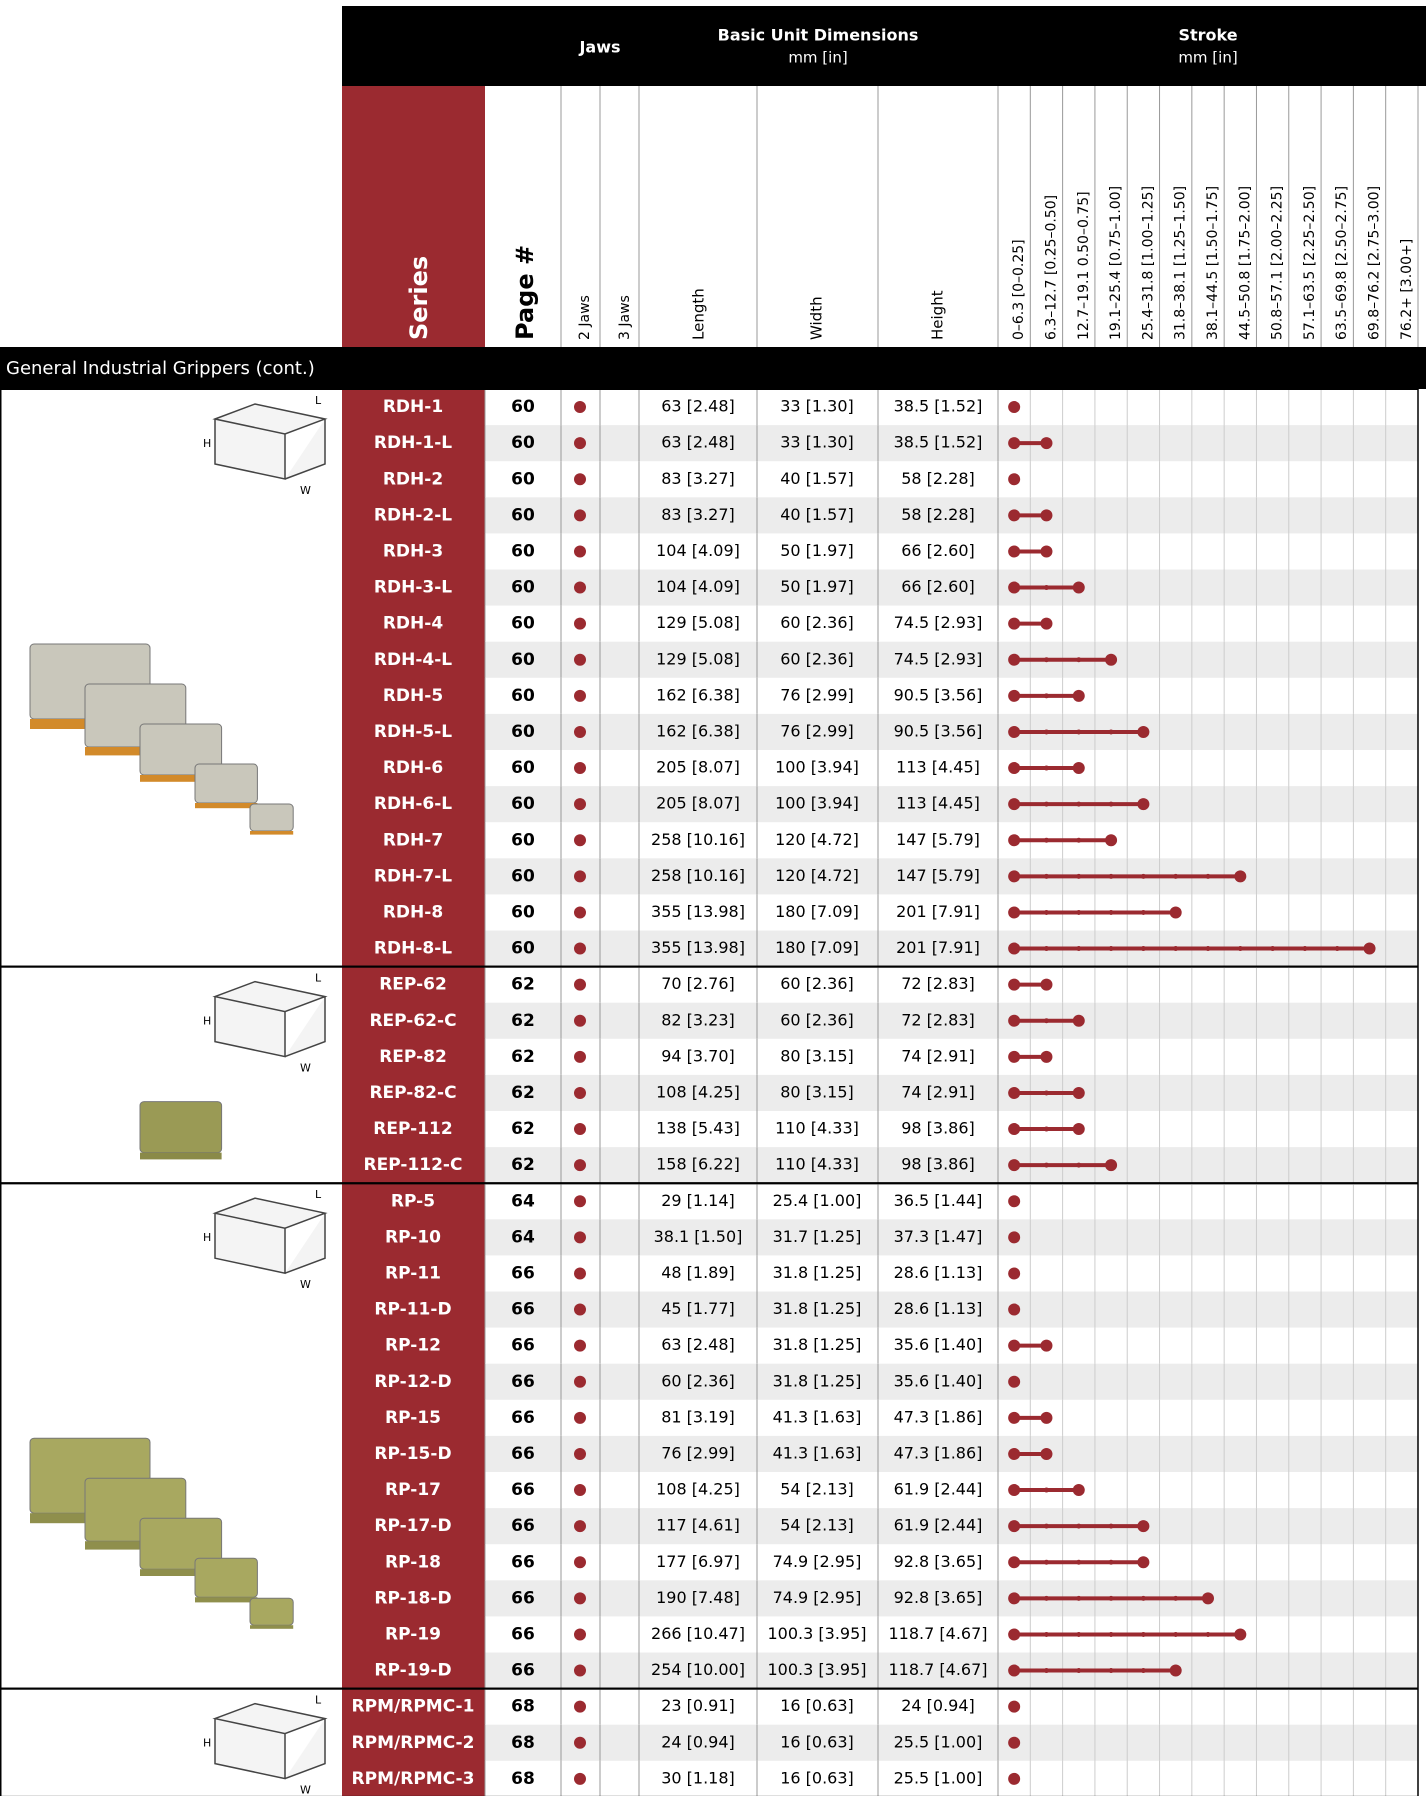 The width and height of the screenshot is (1426, 1796). What do you see at coordinates (938, 1380) in the screenshot?
I see `dimension-value: 35.6 [1.40]` at bounding box center [938, 1380].